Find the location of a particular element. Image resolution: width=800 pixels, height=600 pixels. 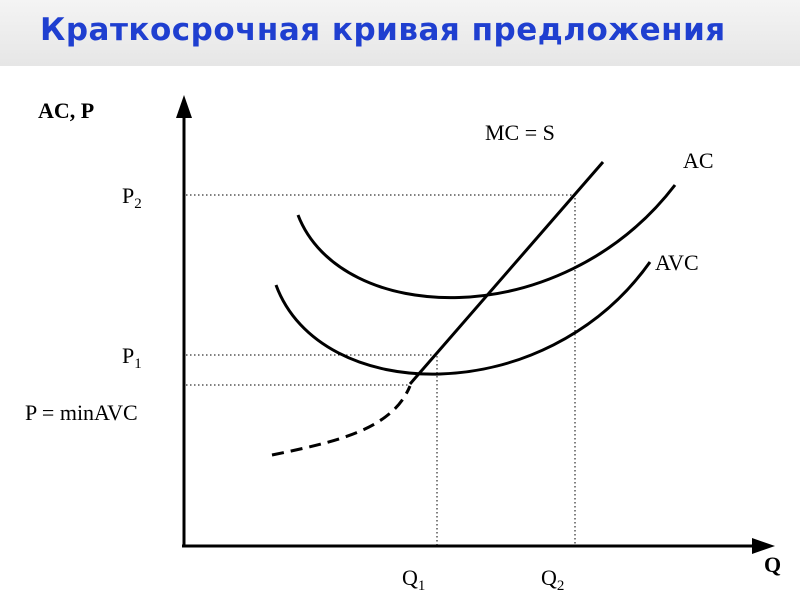

mc-label: MC = S is located at coordinates (520, 132).